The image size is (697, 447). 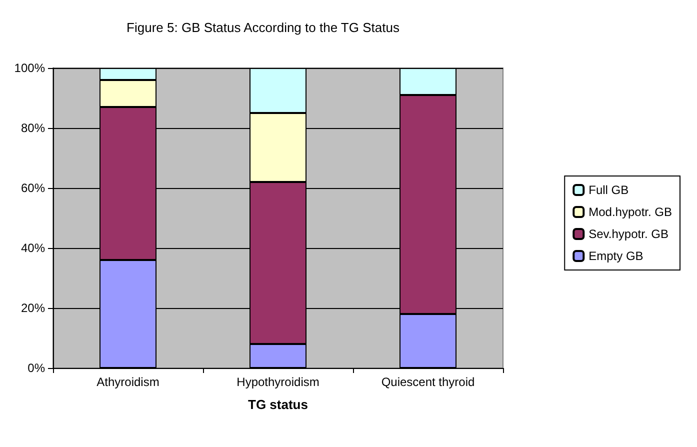 What do you see at coordinates (33, 308) in the screenshot?
I see `y-tick-label: 20%` at bounding box center [33, 308].